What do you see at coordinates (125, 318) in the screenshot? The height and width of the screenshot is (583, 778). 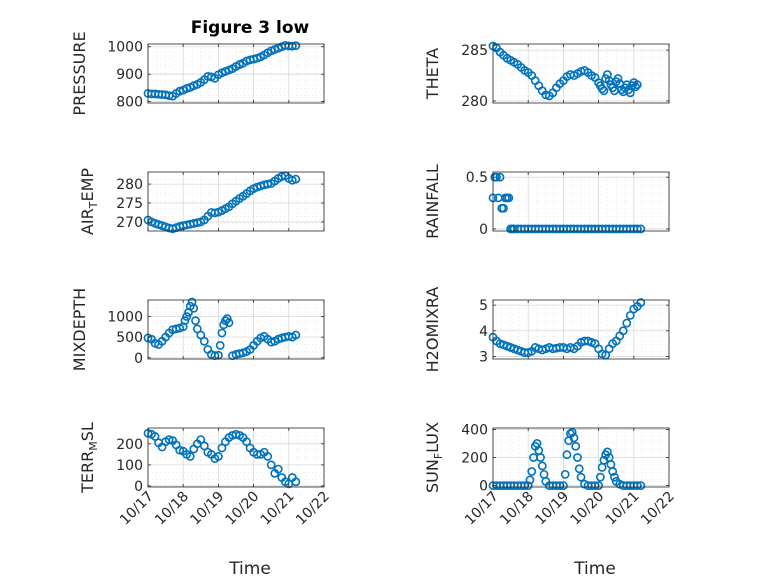 I see `y-tick-label: 1000` at bounding box center [125, 318].